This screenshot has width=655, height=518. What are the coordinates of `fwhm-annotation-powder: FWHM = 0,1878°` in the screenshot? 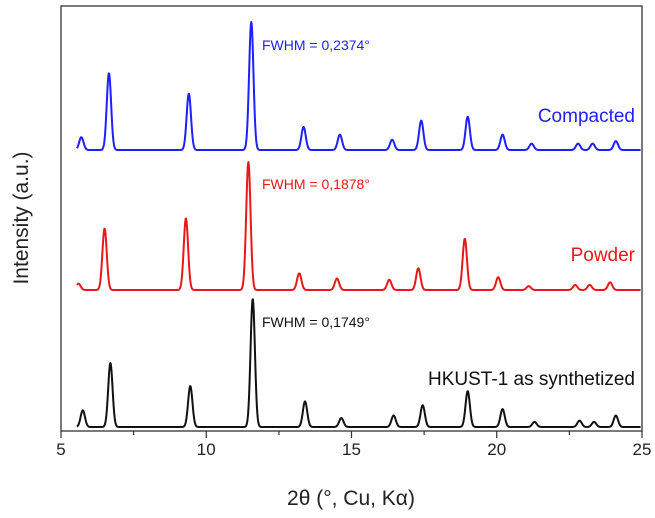 It's located at (316, 184).